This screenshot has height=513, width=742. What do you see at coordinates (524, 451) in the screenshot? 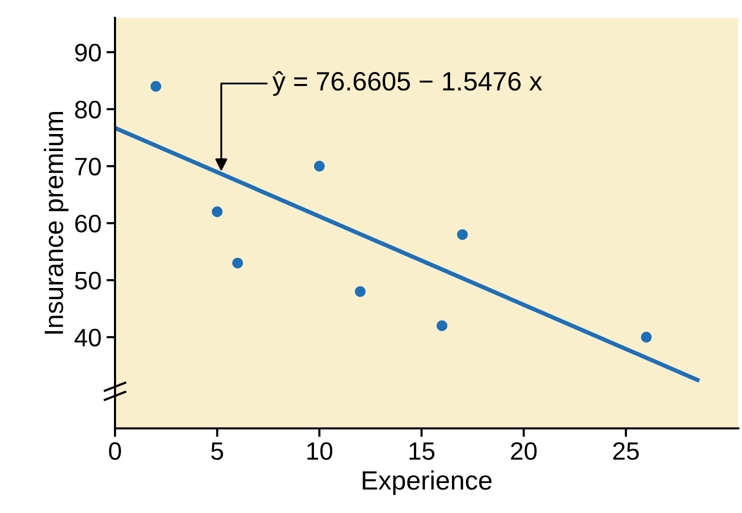
I see `x-tick-label: 20` at bounding box center [524, 451].